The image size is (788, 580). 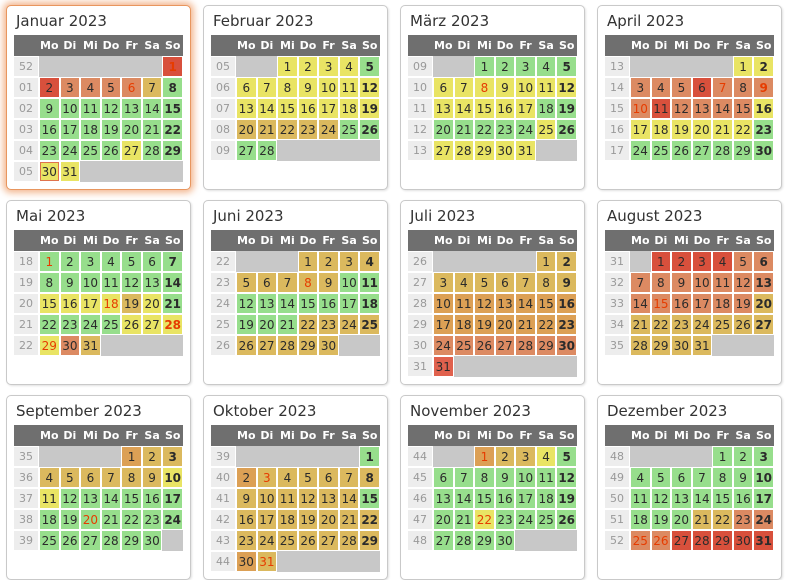 I want to click on day-cell: 14, so click(x=152, y=108).